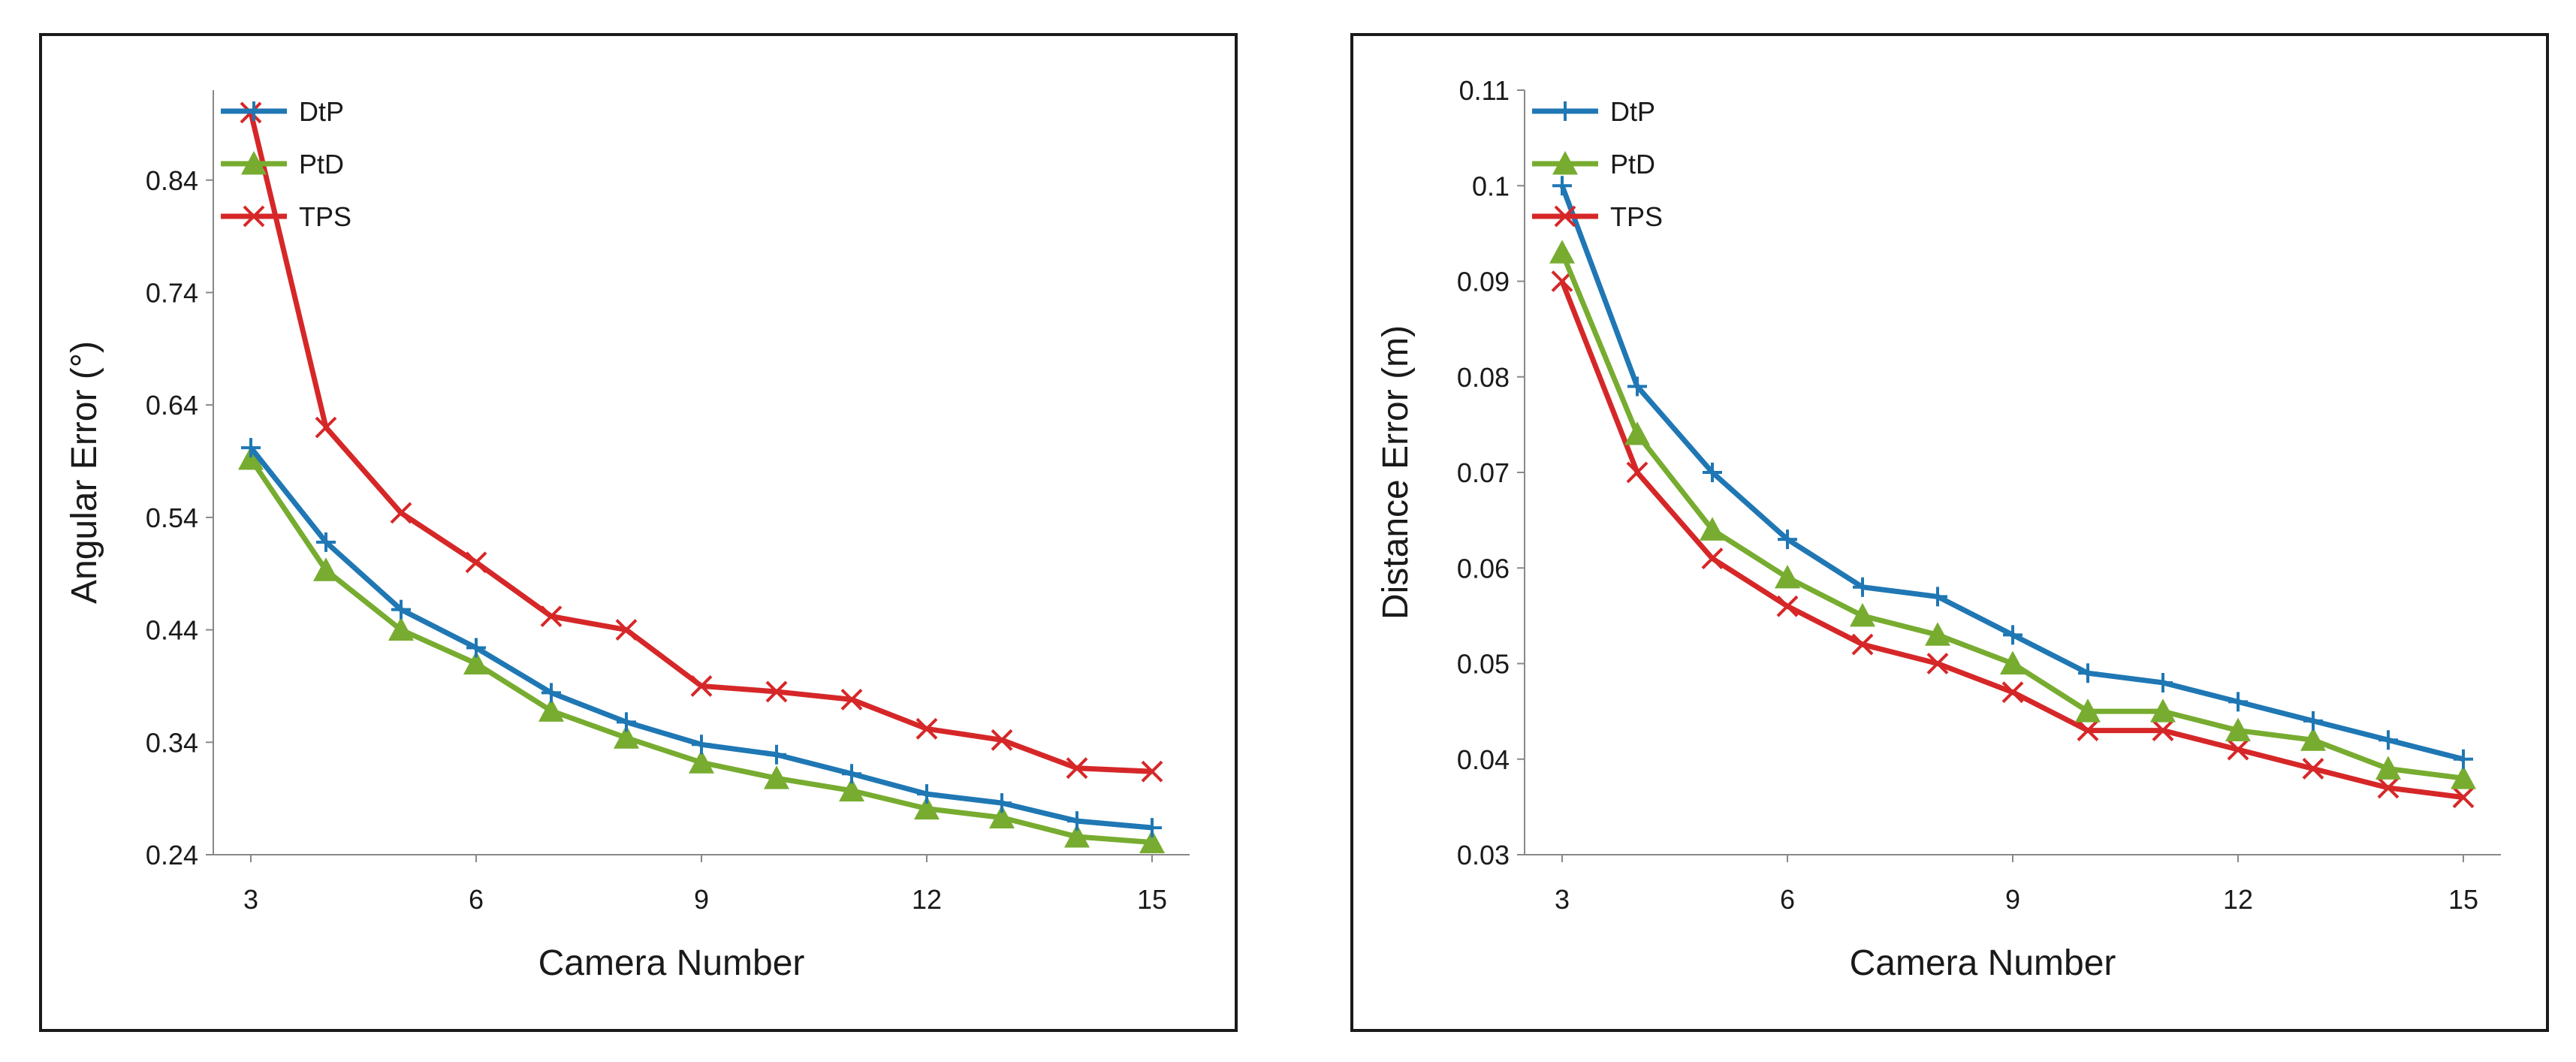  Describe the element at coordinates (1483, 282) in the screenshot. I see `y-tick-label: 0.09` at that location.